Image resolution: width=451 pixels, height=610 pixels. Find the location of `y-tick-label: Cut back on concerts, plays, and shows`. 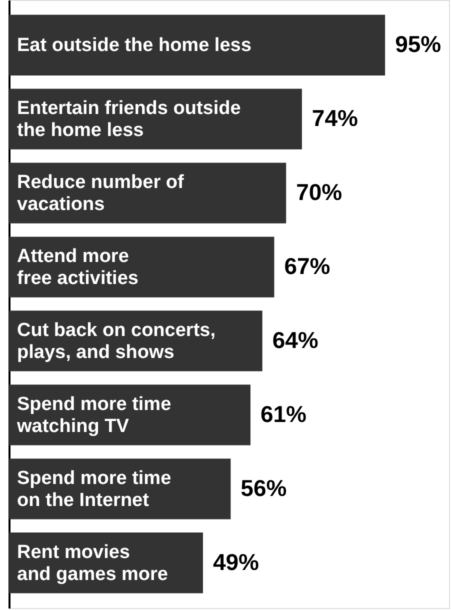

y-tick-label: Cut back on concerts, plays, and shows is located at coordinates (116, 341).